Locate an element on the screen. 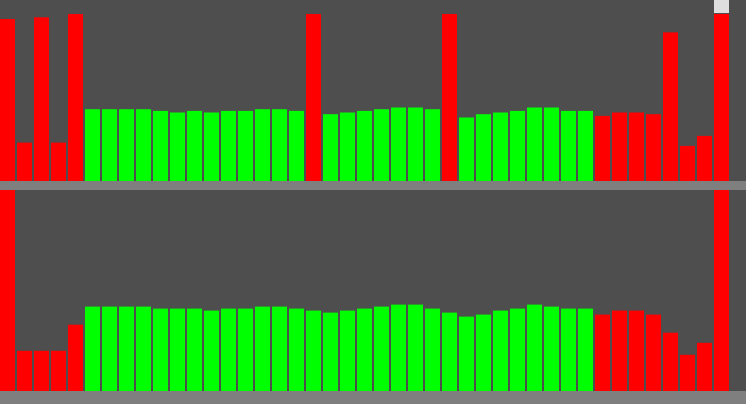  scroll-thumb is located at coordinates (721, 6).